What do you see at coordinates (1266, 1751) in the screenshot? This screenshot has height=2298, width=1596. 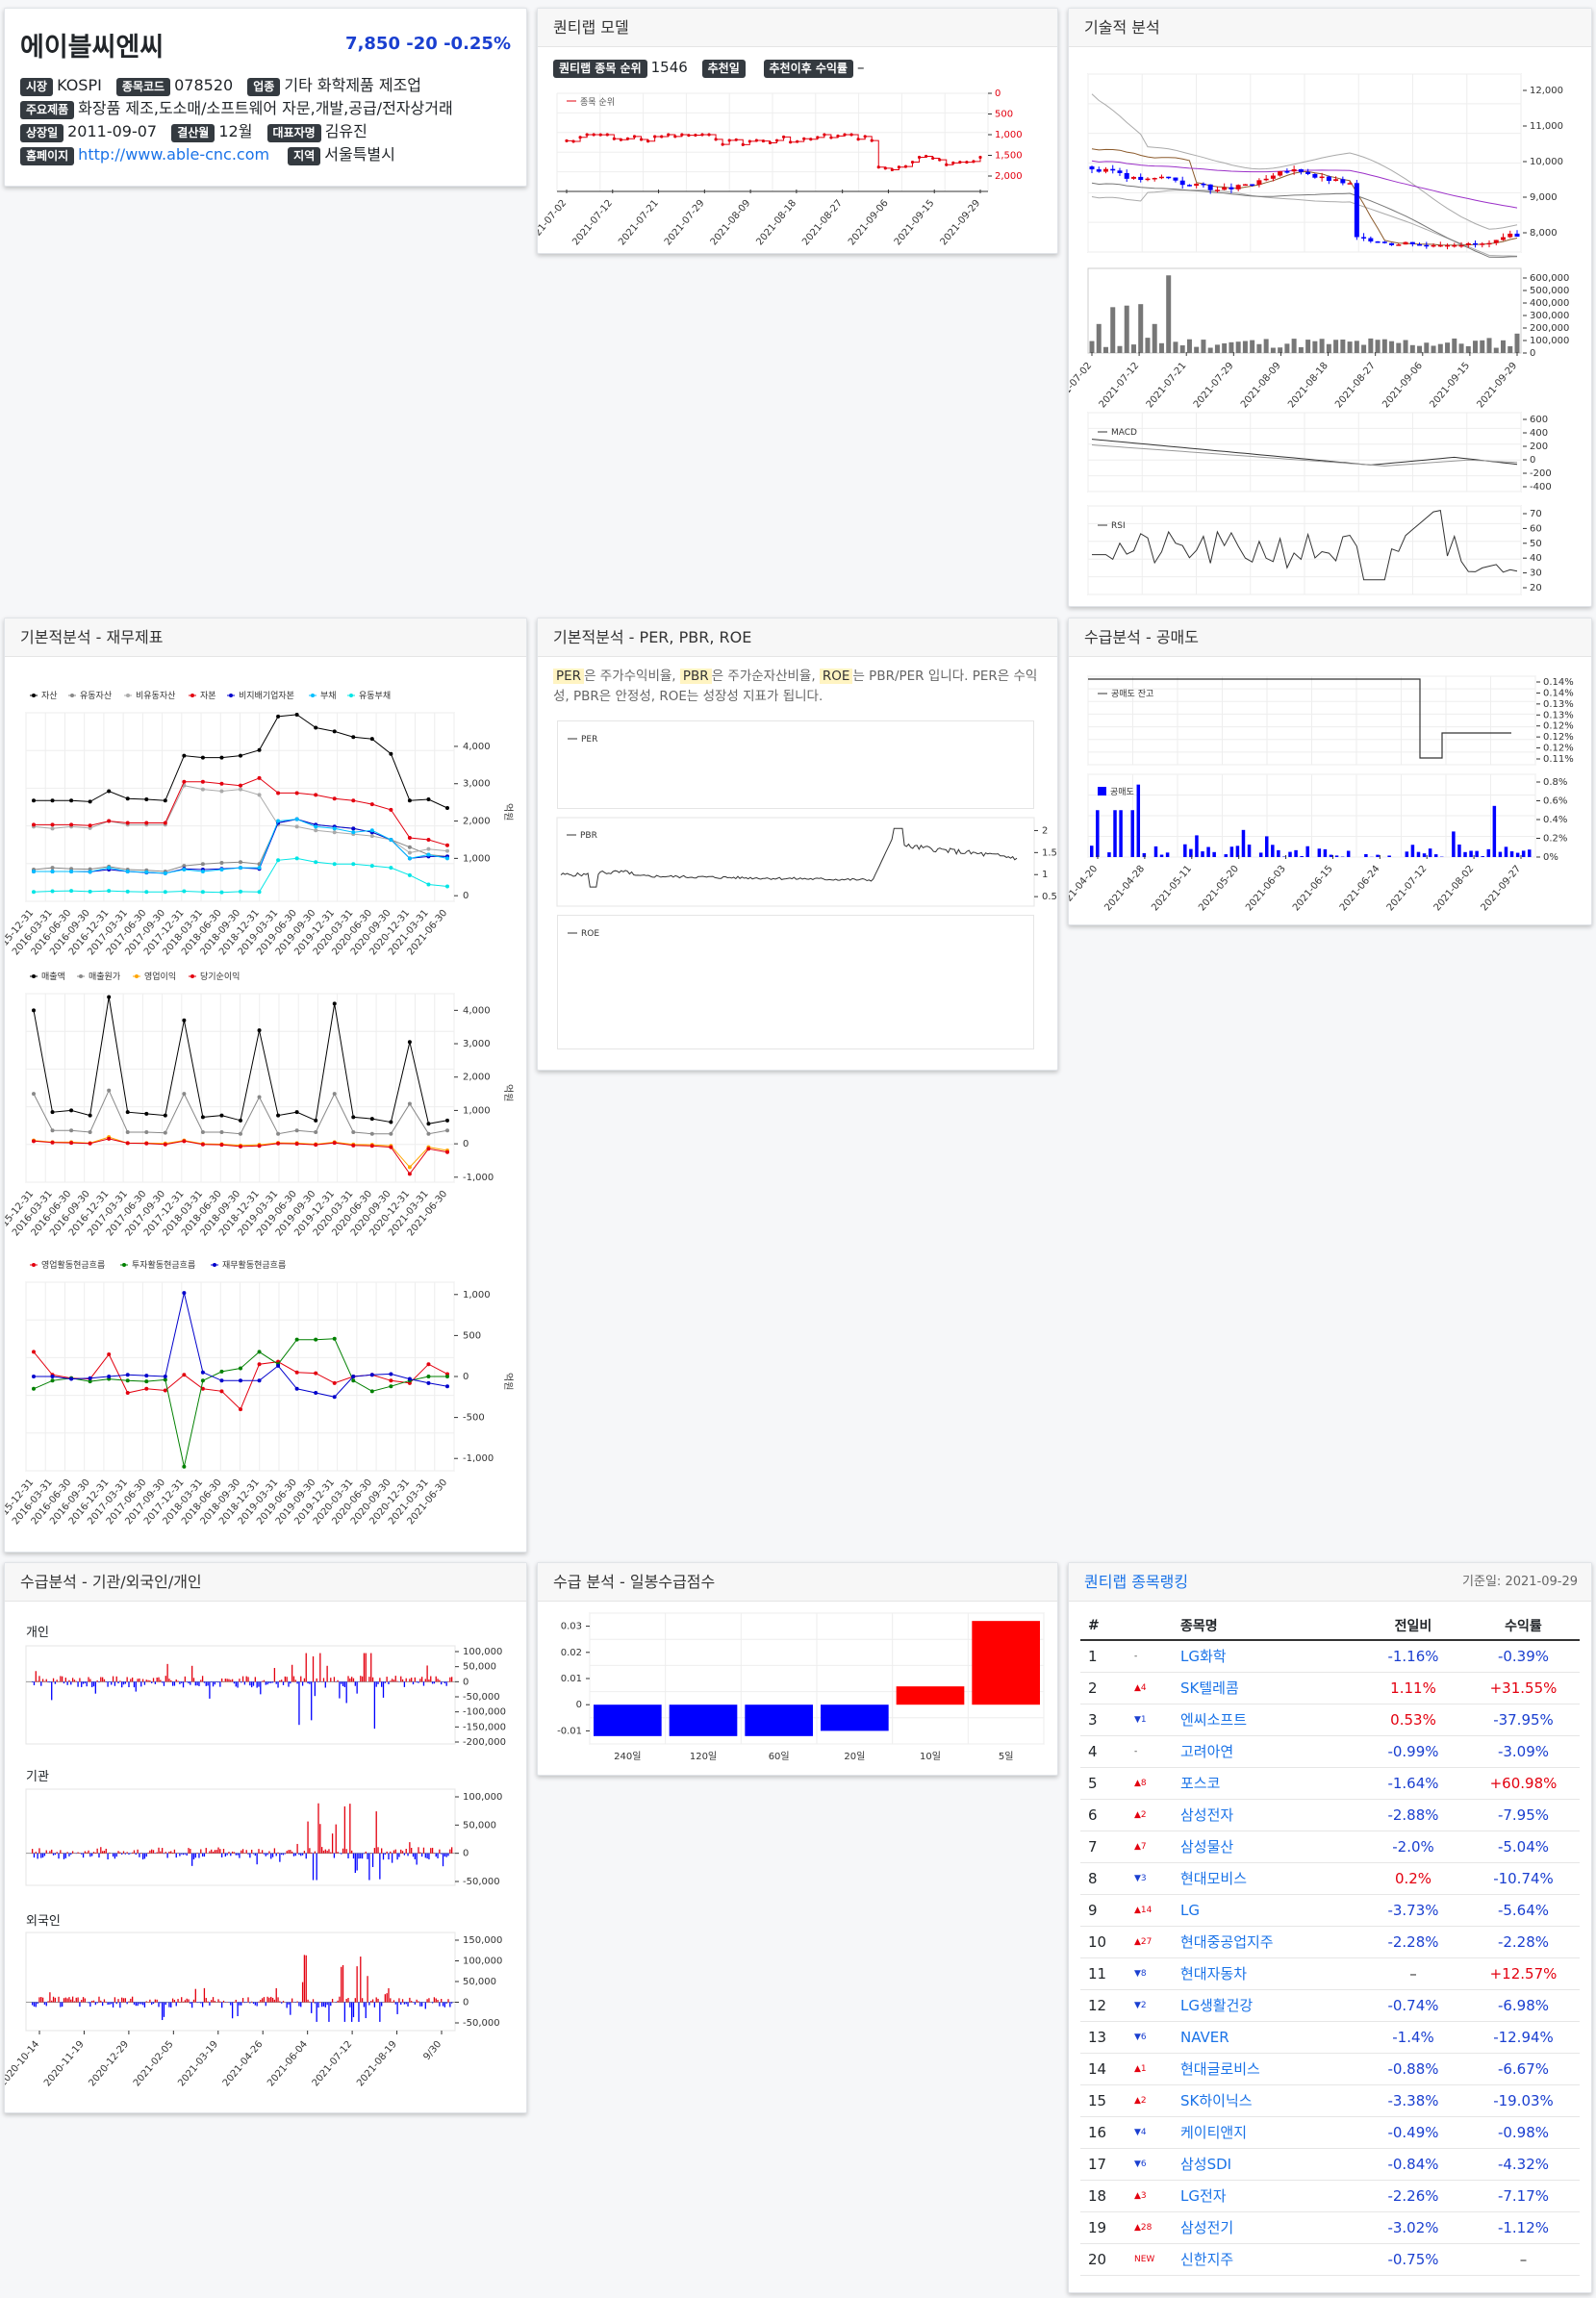 I see `stock-name-link: 고려아연` at bounding box center [1266, 1751].